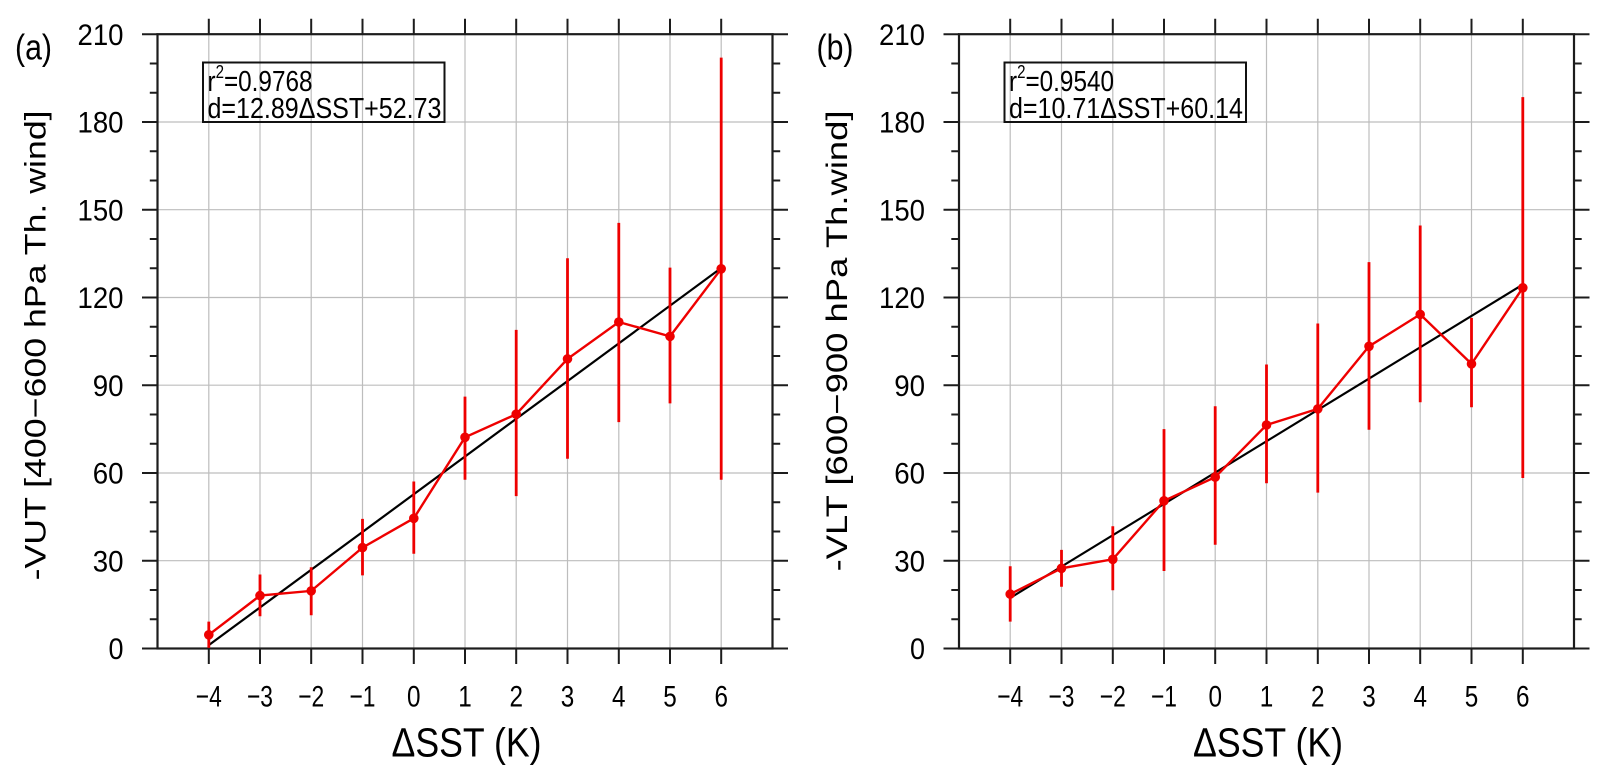 The width and height of the screenshot is (1609, 779). Describe the element at coordinates (837, 340) in the screenshot. I see `svg-text: -VLT [600−900 hPa Th.wind]` at that location.